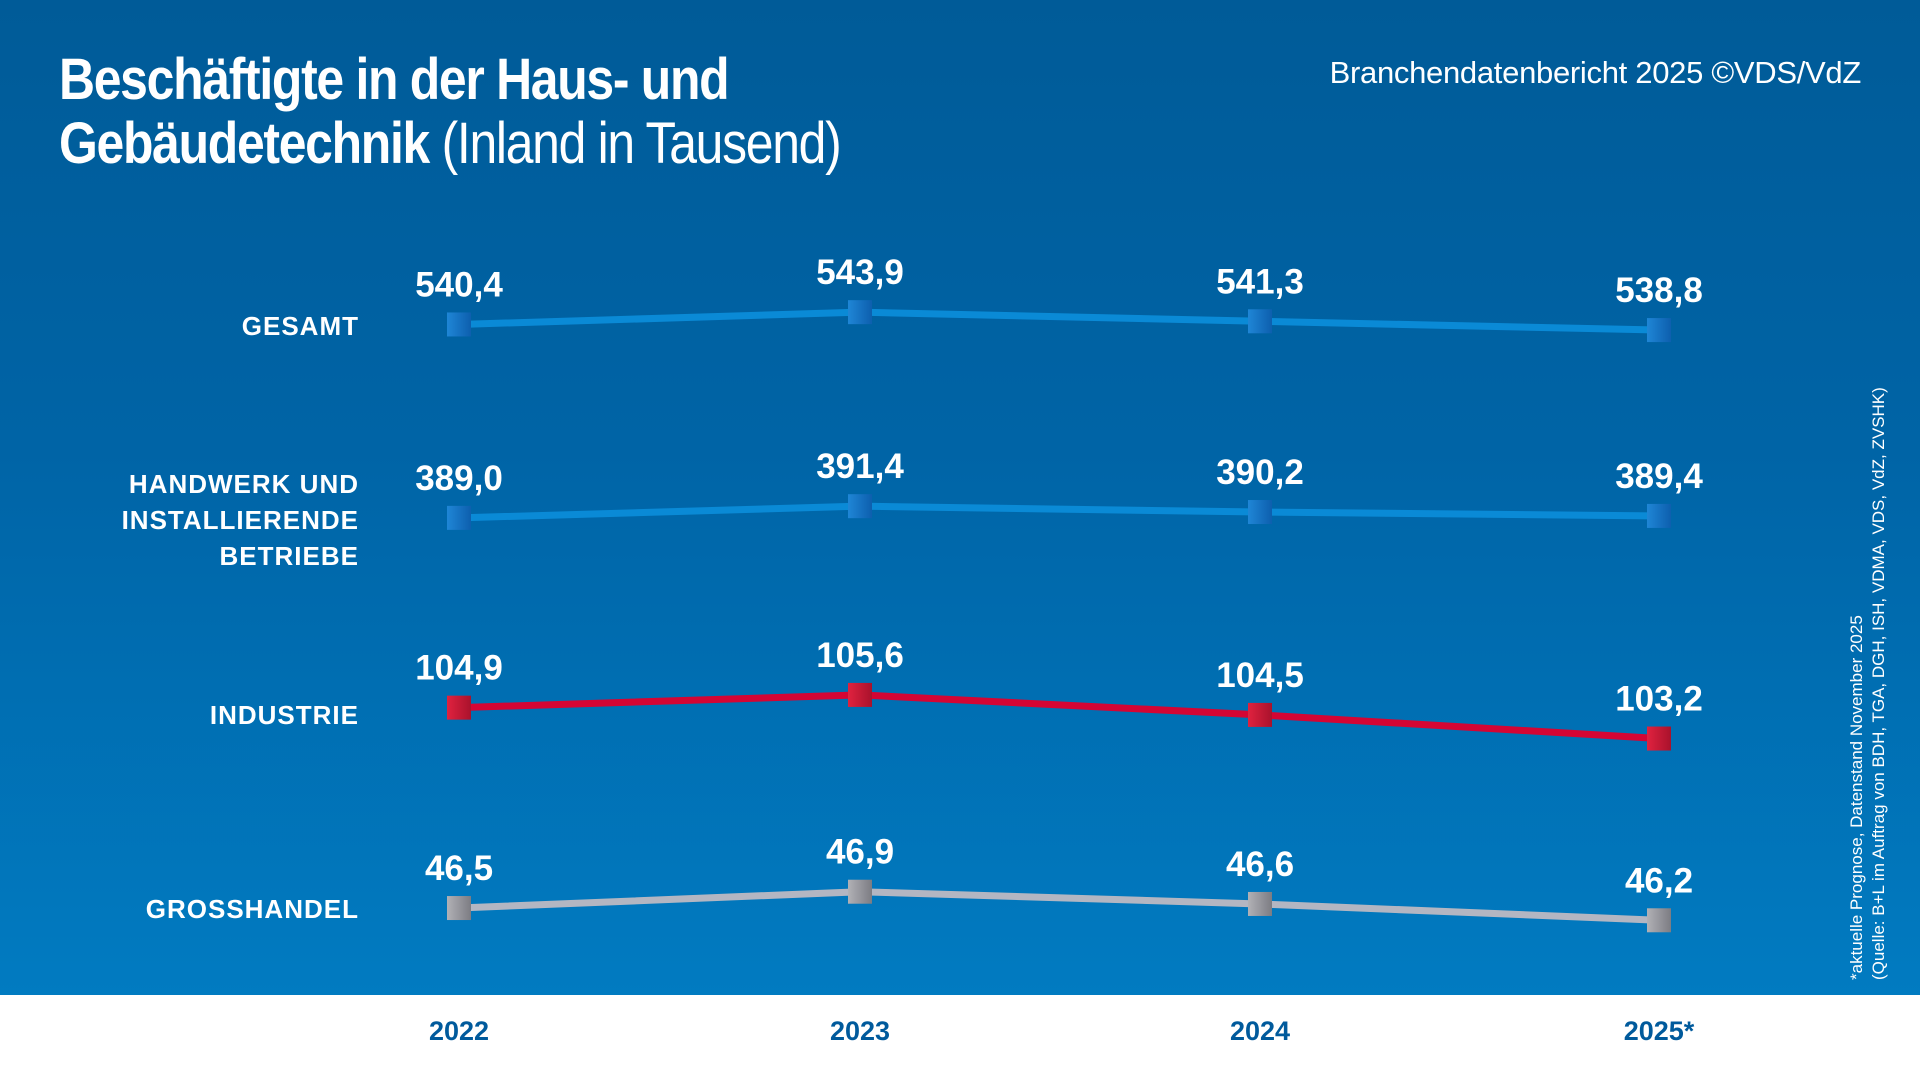  Describe the element at coordinates (394, 79) in the screenshot. I see `title-line-1: Beschäftigte in der Haus- und` at that location.